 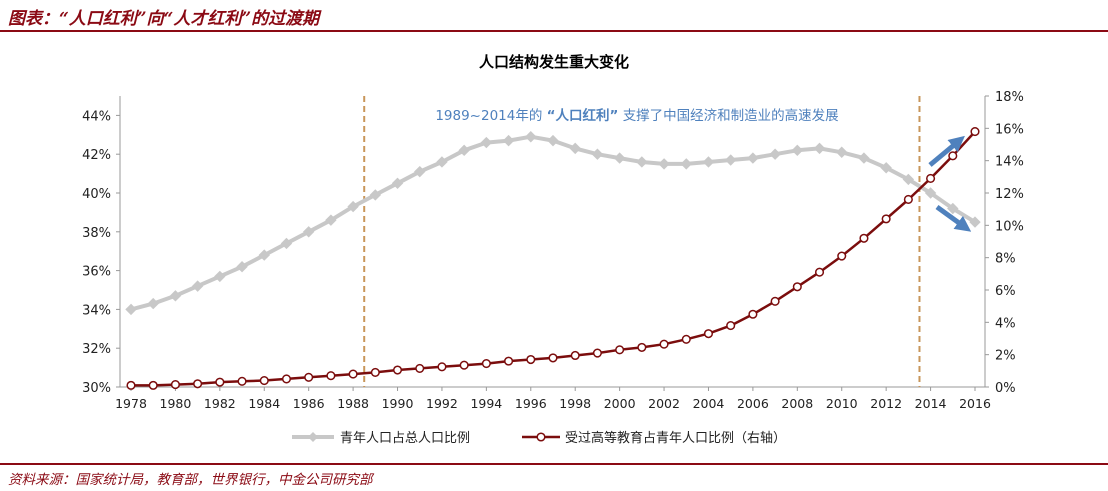 I want to click on x-axis-tick-label: 1994, so click(x=486, y=403).